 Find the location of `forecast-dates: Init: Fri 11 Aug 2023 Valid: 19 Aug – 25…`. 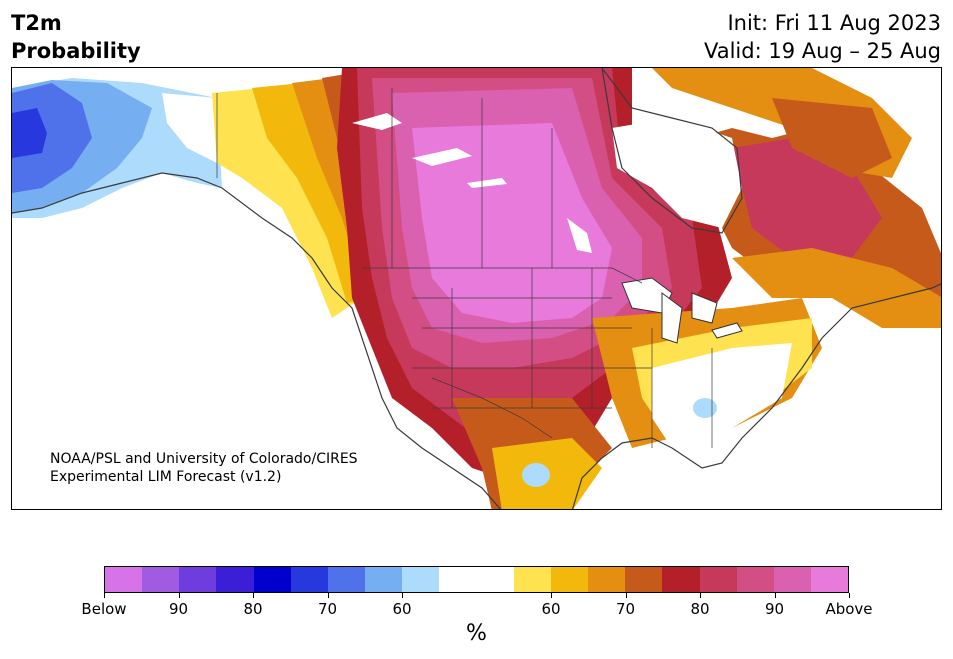

forecast-dates: Init: Fri 11 Aug 2023 Valid: 19 Aug – 25… is located at coordinates (822, 37).